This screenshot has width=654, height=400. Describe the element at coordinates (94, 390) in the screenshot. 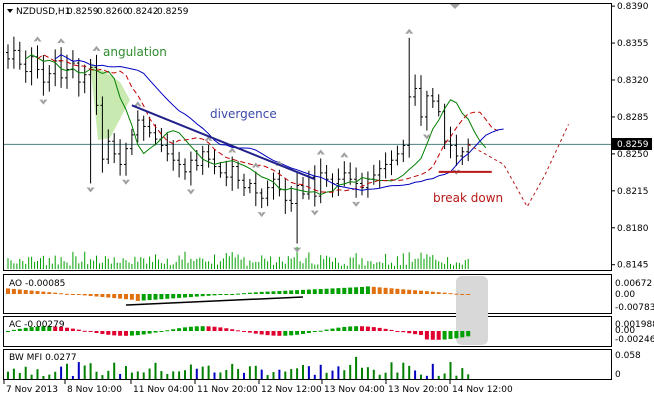

I see `time-tick-label: 8 Nov 10:00` at that location.